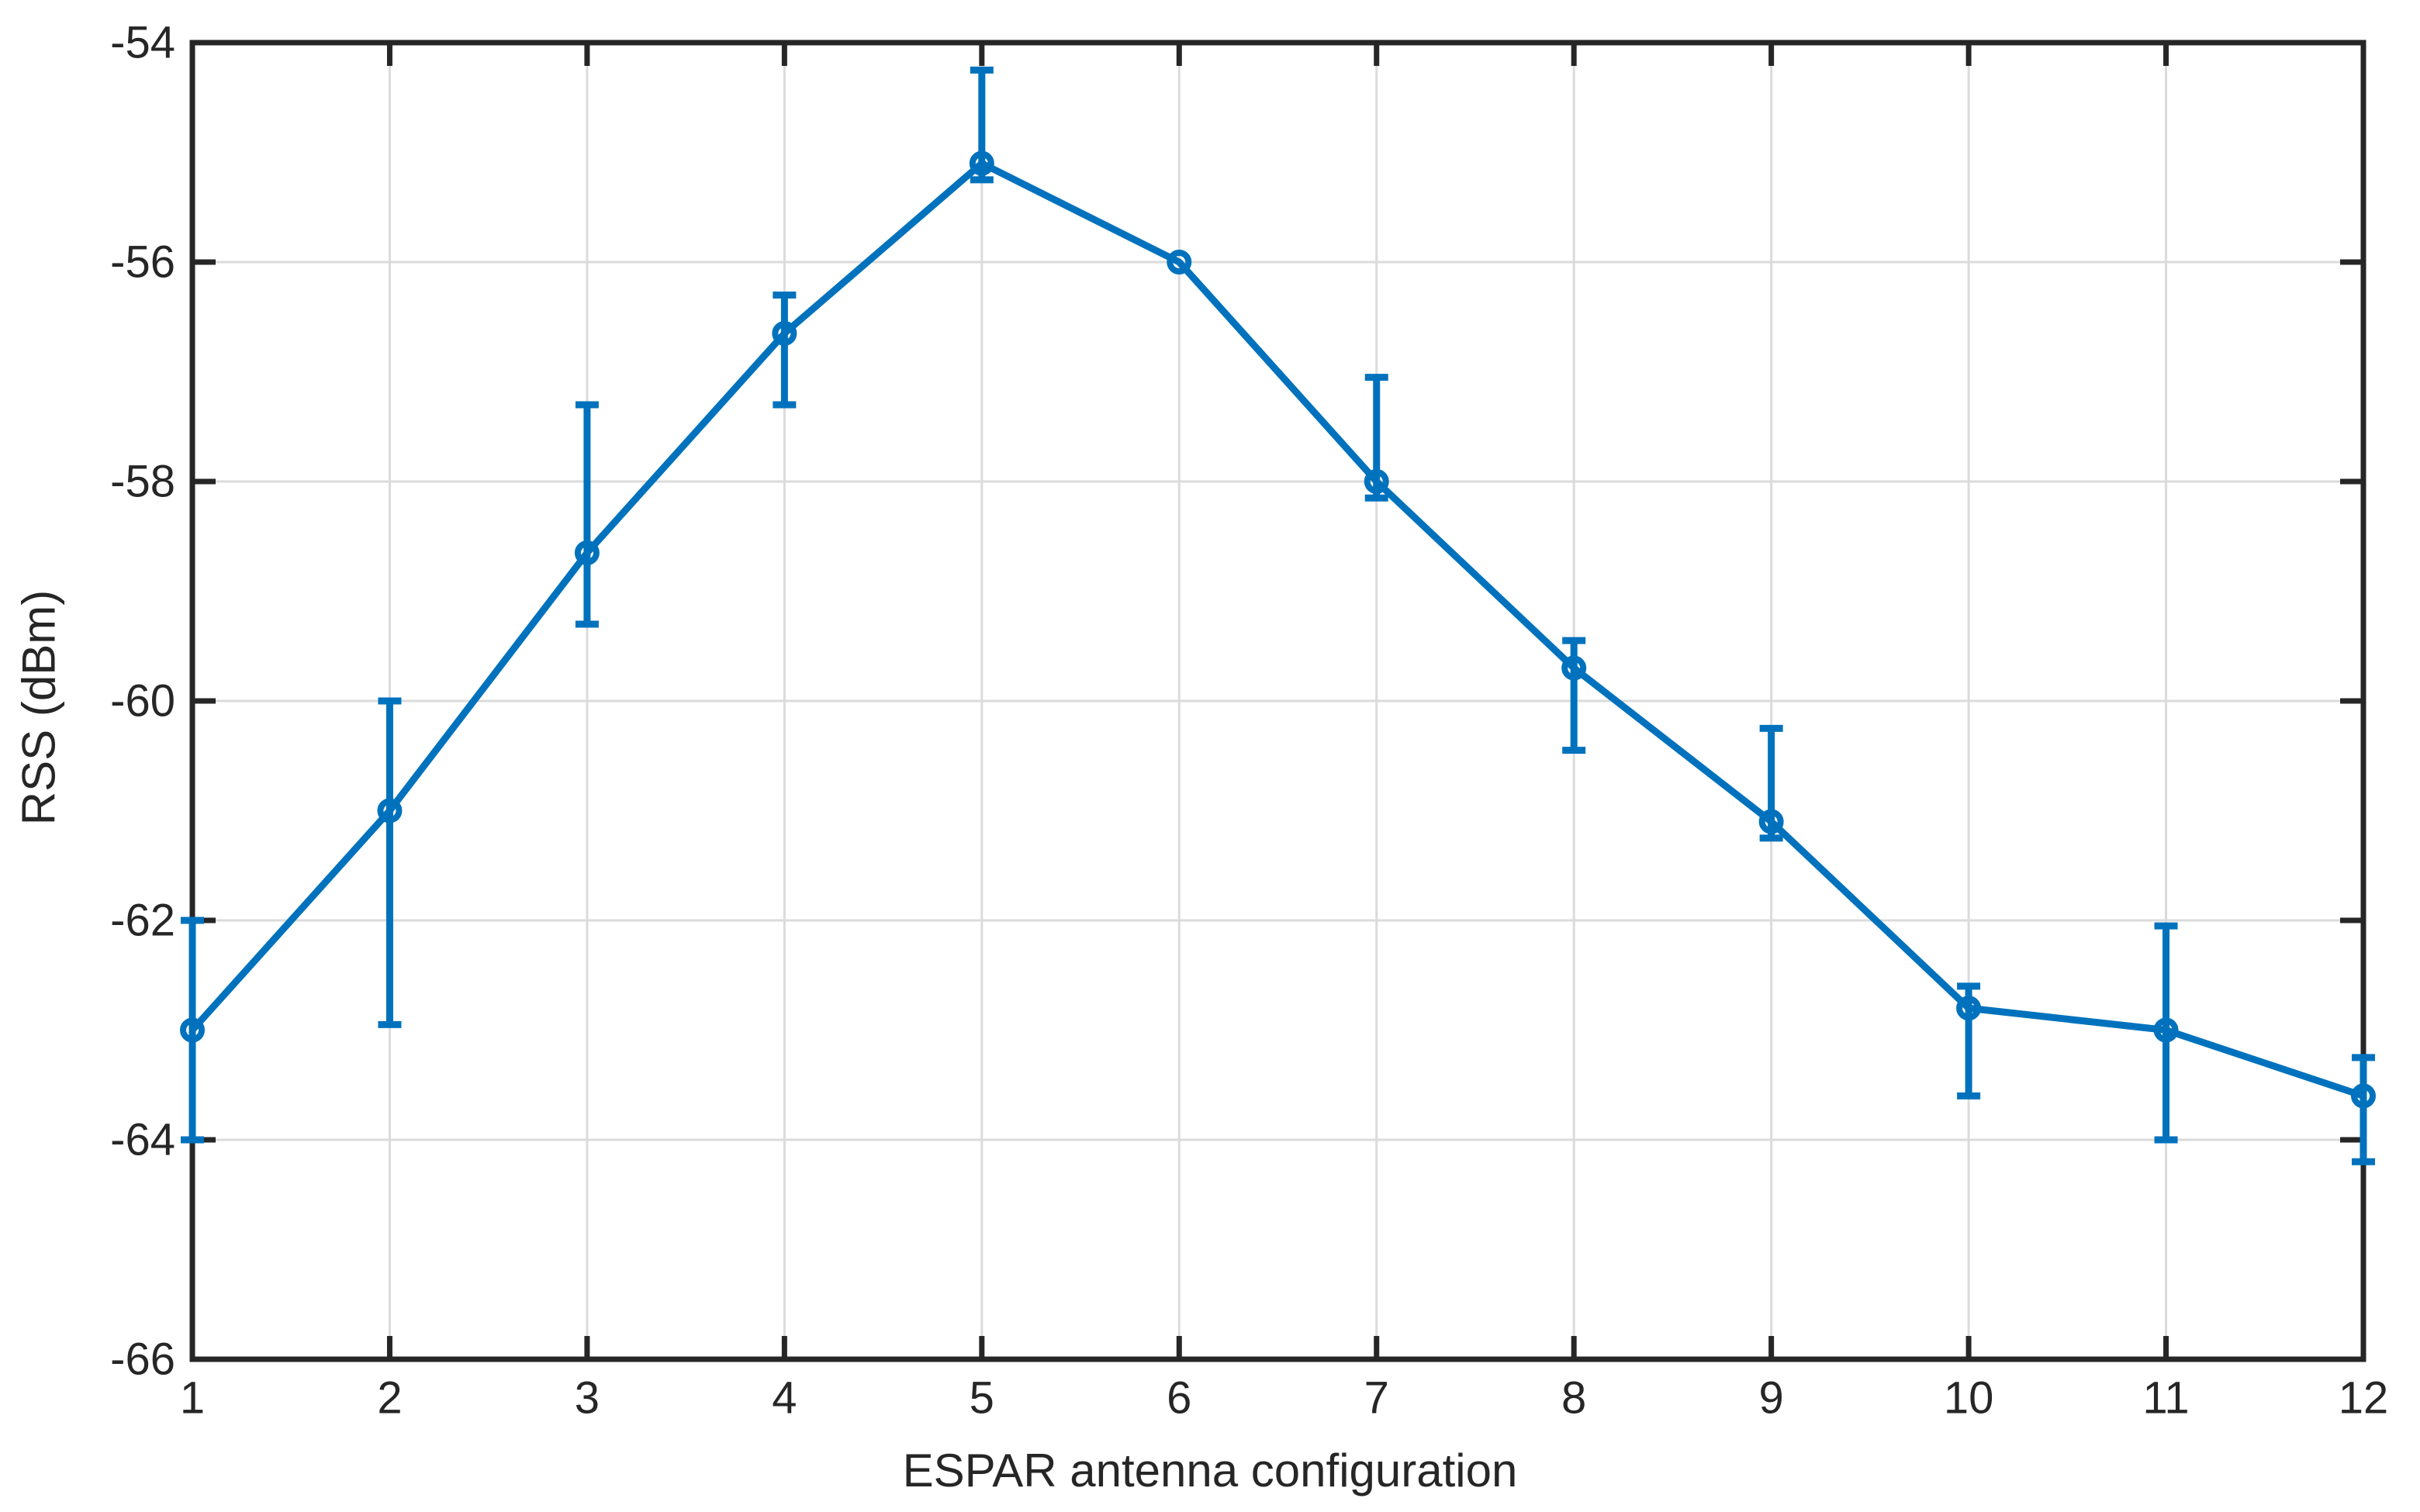 The height and width of the screenshot is (1512, 2420). What do you see at coordinates (192, 1398) in the screenshot?
I see `x-tick-label: 1` at bounding box center [192, 1398].